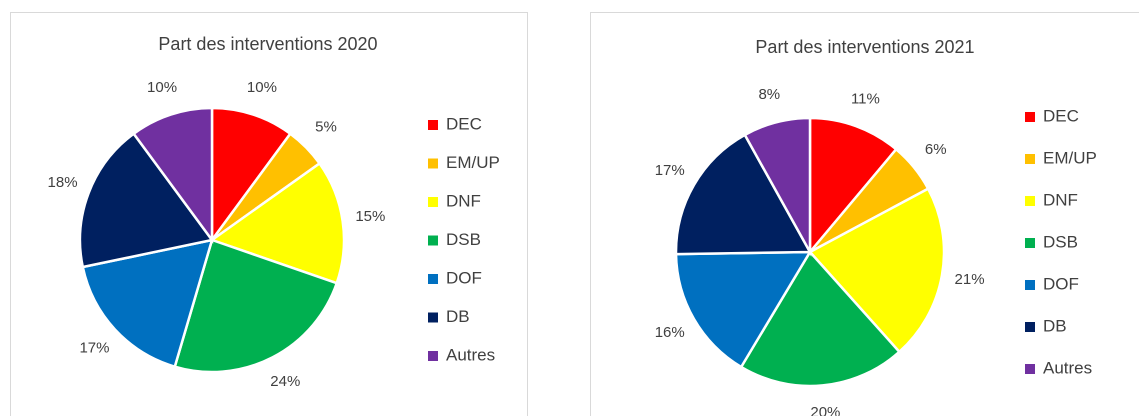  Describe the element at coordinates (865, 99) in the screenshot. I see `data-label: 11%` at that location.